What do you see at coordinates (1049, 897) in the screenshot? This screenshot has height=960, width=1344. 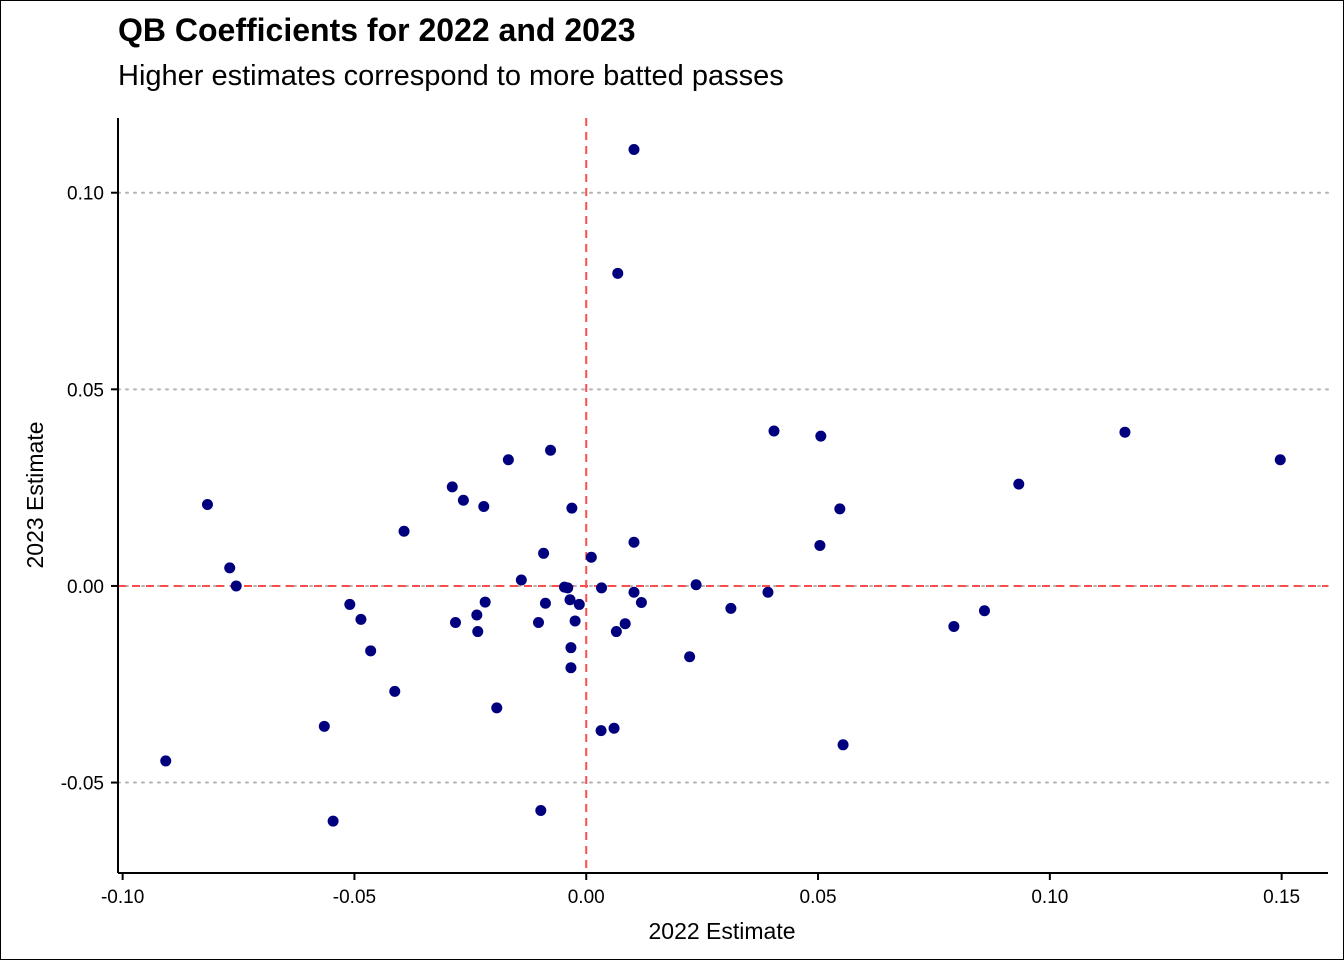 I see `x-tick-label: 0.10` at bounding box center [1049, 897].